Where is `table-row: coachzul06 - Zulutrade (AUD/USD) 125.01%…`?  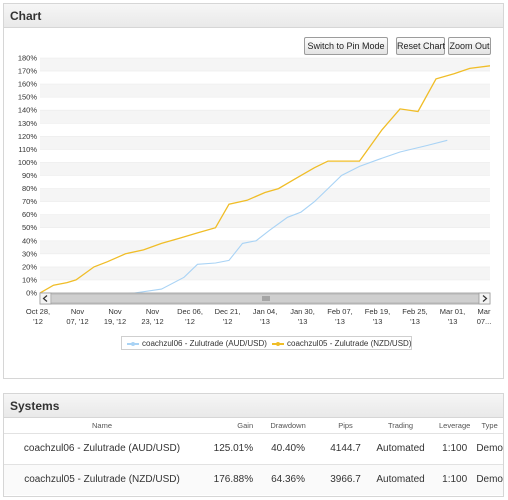
table-row: coachzul06 - Zulutrade (AUD/USD) 125.01%… is located at coordinates (253, 448).